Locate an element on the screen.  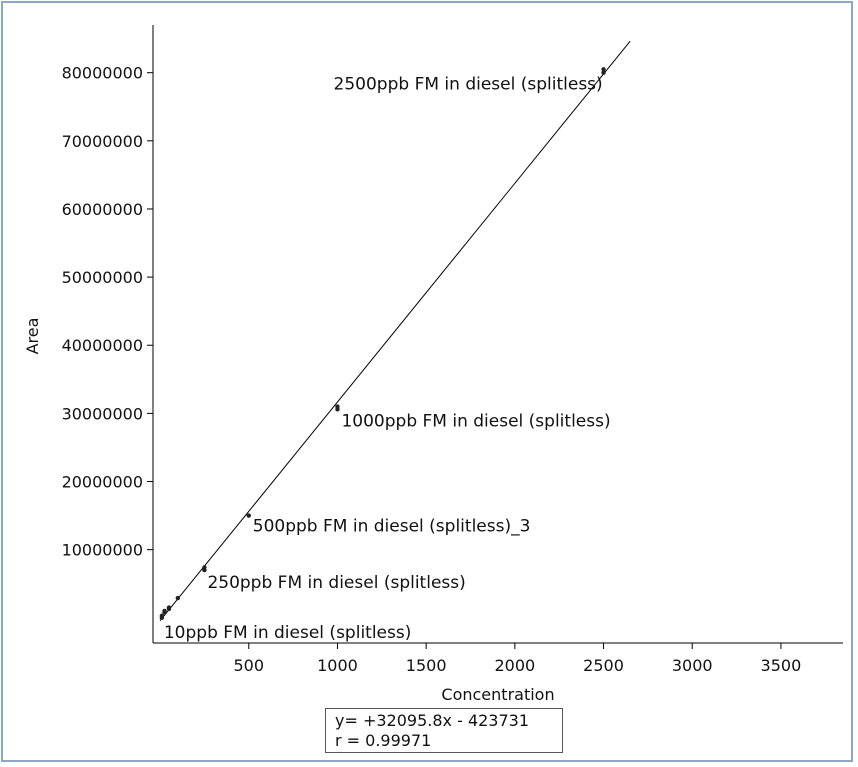
x-tick-label: 1000 is located at coordinates (337, 665).